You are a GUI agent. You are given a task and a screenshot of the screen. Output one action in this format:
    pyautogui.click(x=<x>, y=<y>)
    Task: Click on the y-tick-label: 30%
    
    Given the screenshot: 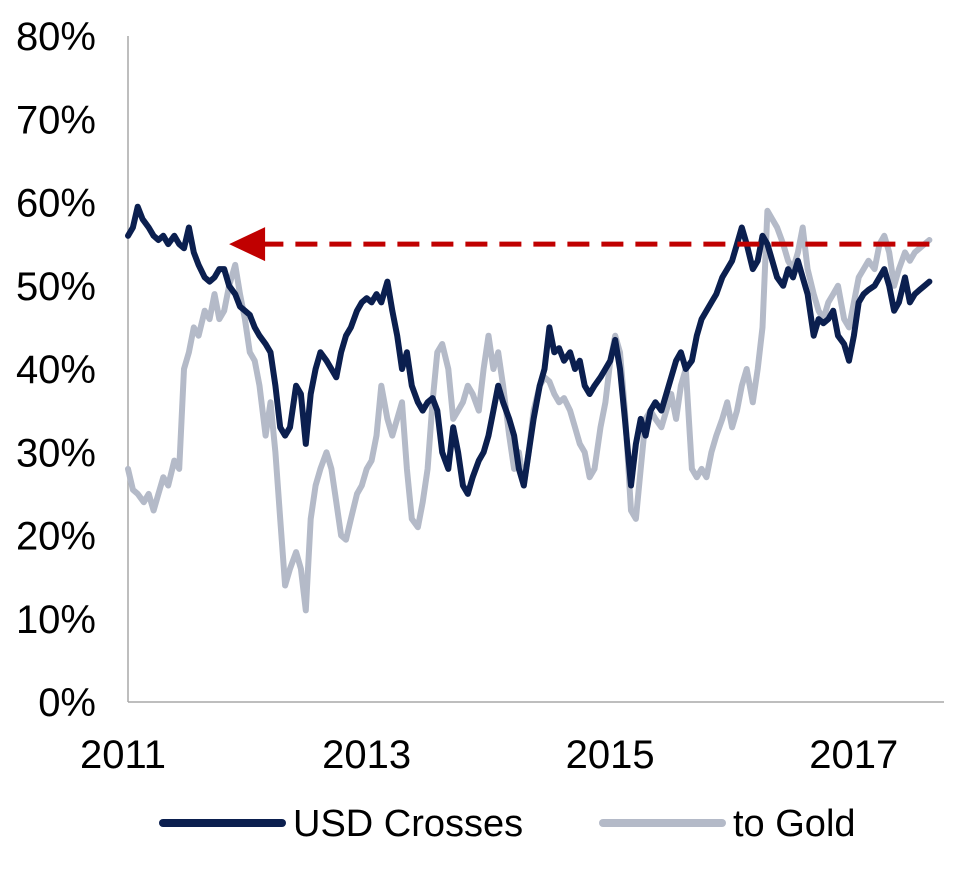 What is the action you would take?
    pyautogui.click(x=56, y=453)
    